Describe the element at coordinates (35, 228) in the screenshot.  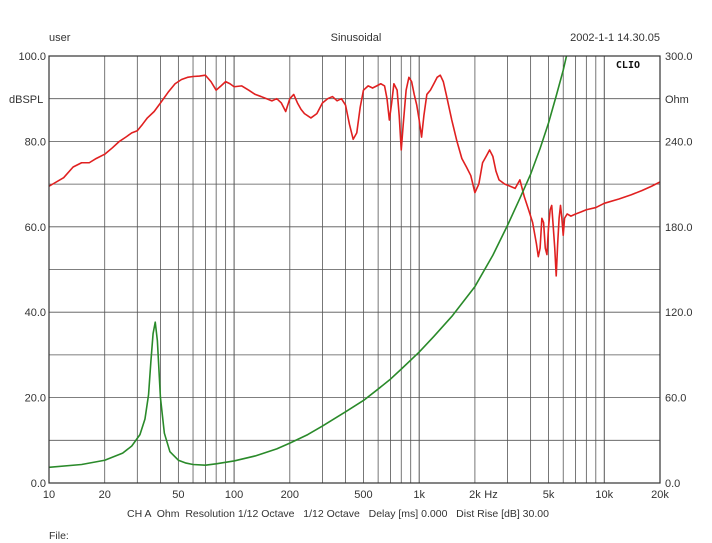
I see `y-left-tick-label: 60.0` at that location.